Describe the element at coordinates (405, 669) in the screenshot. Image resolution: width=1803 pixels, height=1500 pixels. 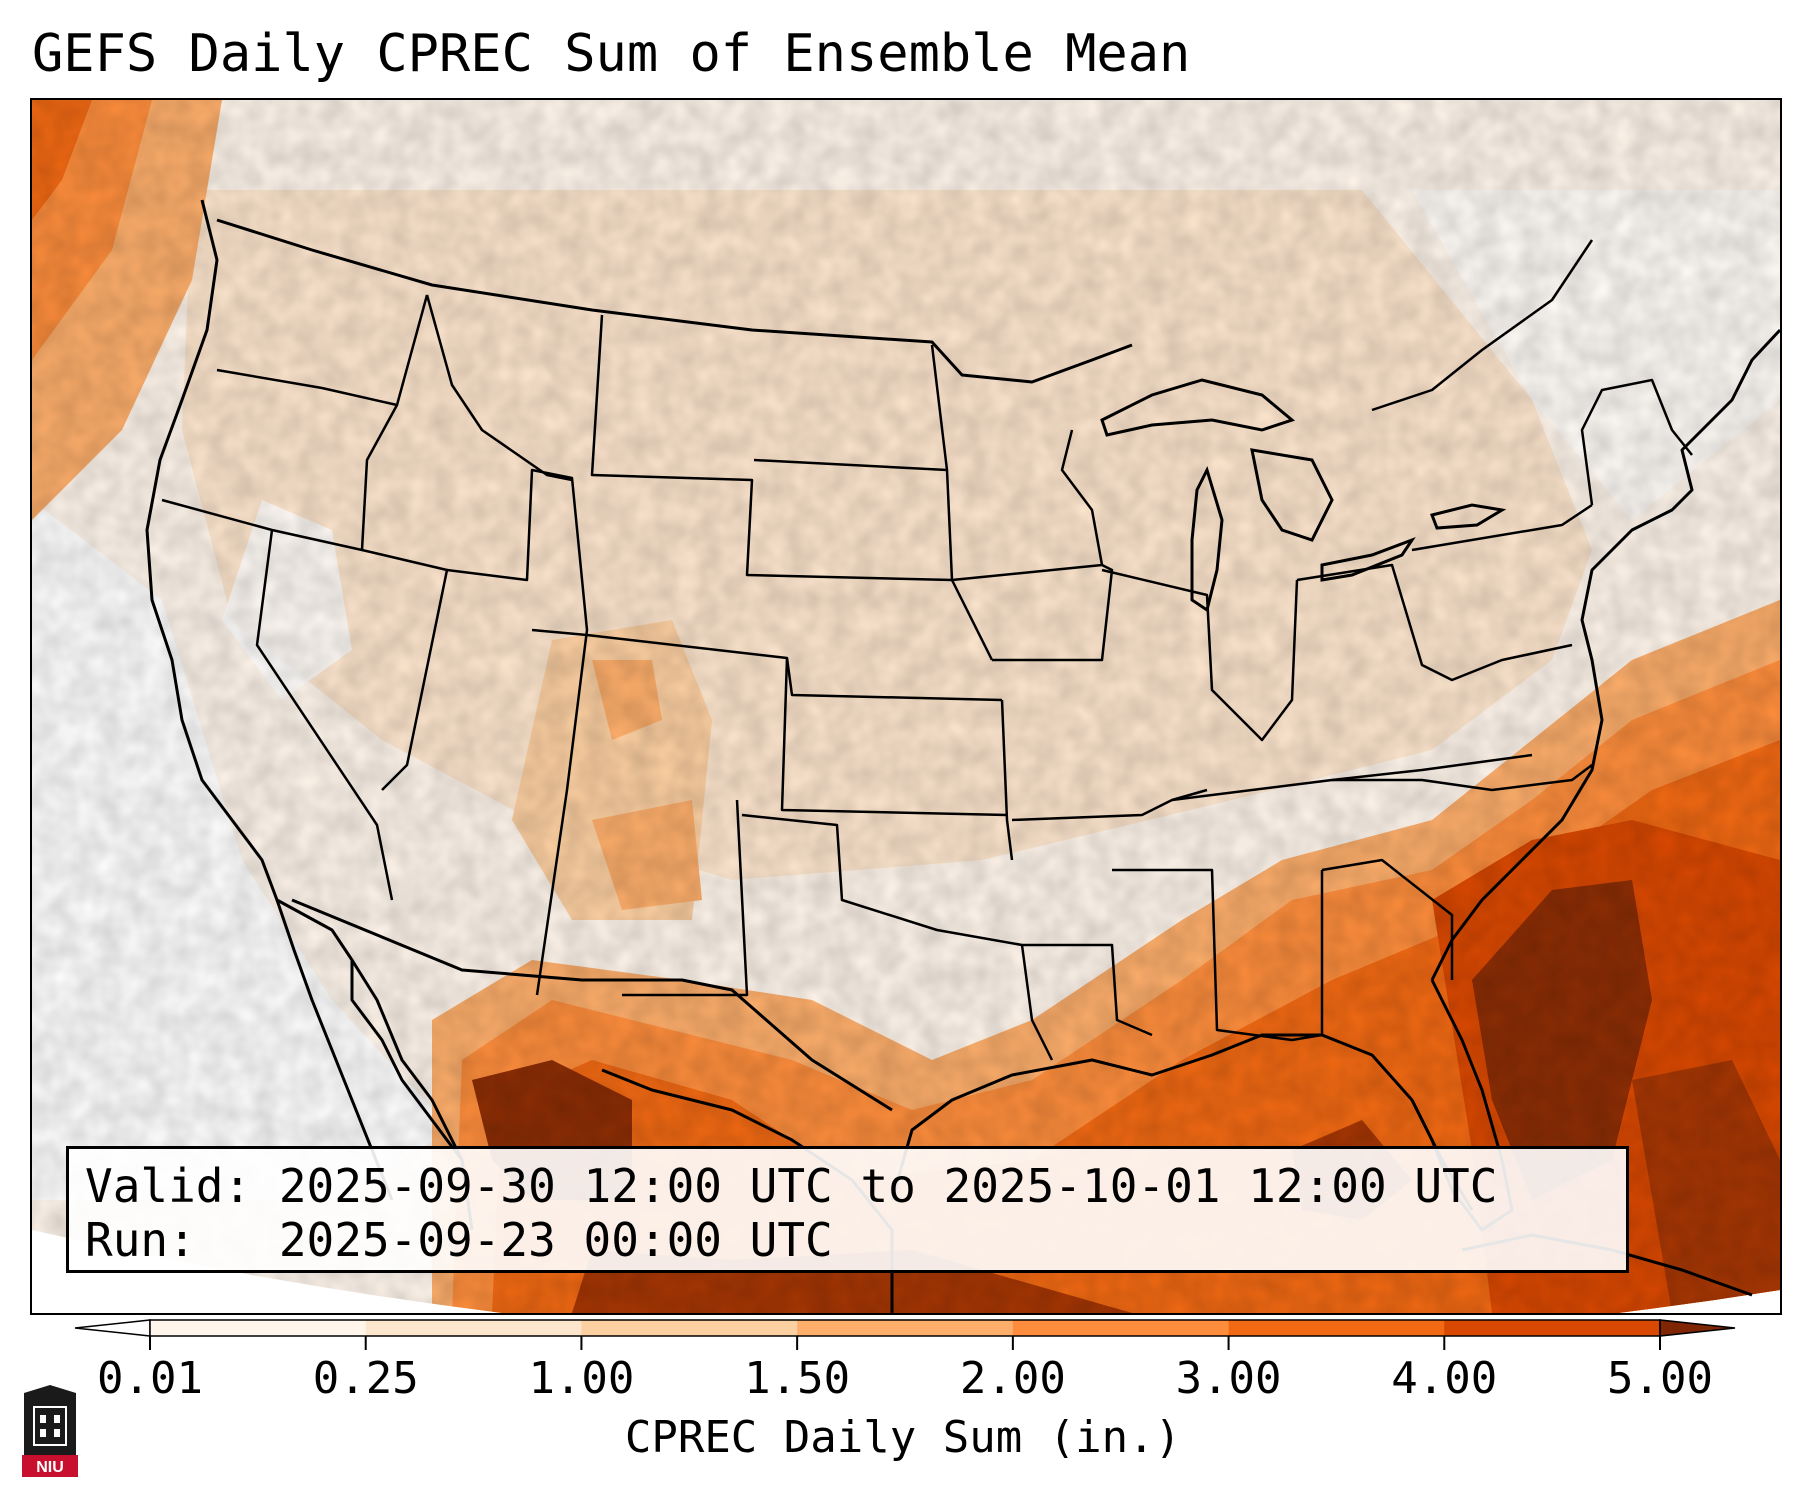
I see `border-nv-ut-az` at that location.